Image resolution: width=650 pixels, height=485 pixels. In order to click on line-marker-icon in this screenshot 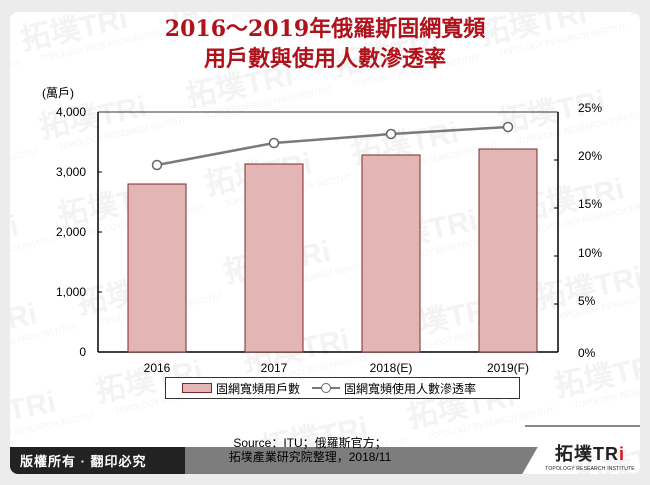, I will do `click(326, 388)`.